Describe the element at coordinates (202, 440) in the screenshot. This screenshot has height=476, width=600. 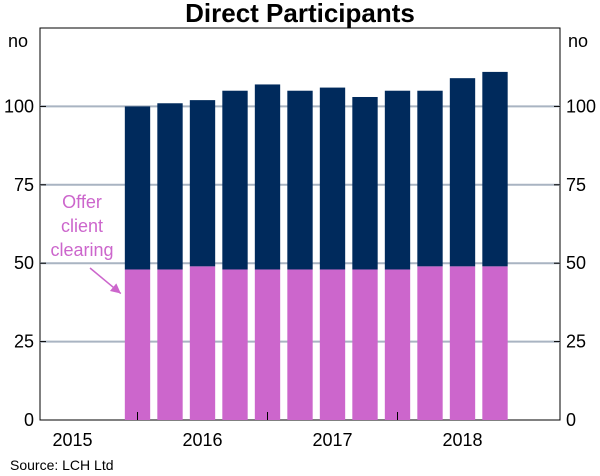
I see `x-tick-label: 2016` at that location.